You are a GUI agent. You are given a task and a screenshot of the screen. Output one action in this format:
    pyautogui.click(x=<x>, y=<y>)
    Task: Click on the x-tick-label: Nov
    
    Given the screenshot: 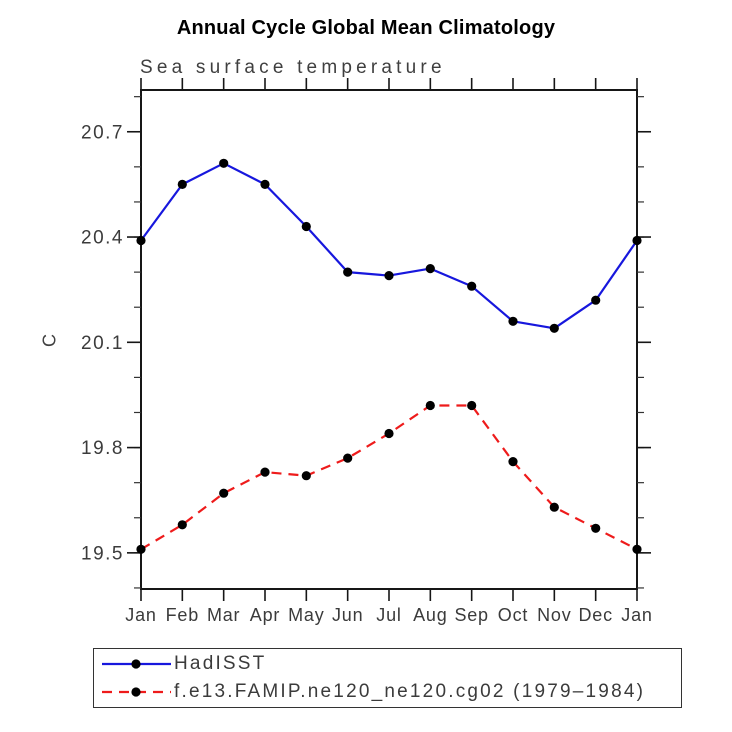 What is the action you would take?
    pyautogui.click(x=554, y=615)
    